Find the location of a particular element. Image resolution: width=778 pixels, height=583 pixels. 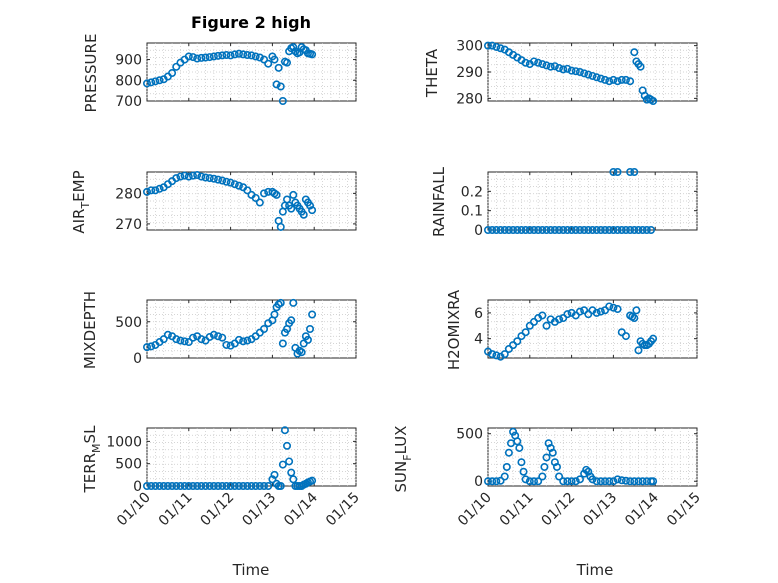

x-tick-label: 01/12 is located at coordinates (559, 510).